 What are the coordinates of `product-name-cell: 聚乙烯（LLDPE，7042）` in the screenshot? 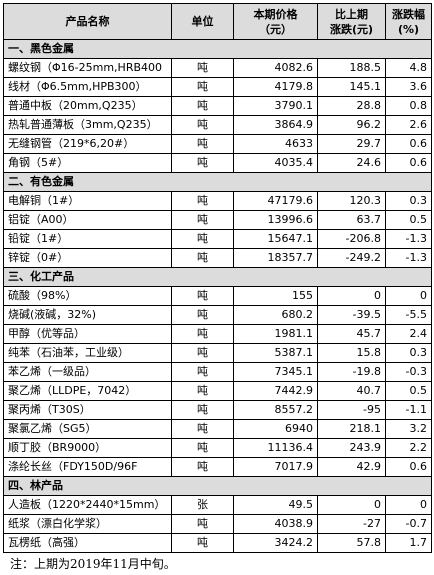 It's located at (87, 391).